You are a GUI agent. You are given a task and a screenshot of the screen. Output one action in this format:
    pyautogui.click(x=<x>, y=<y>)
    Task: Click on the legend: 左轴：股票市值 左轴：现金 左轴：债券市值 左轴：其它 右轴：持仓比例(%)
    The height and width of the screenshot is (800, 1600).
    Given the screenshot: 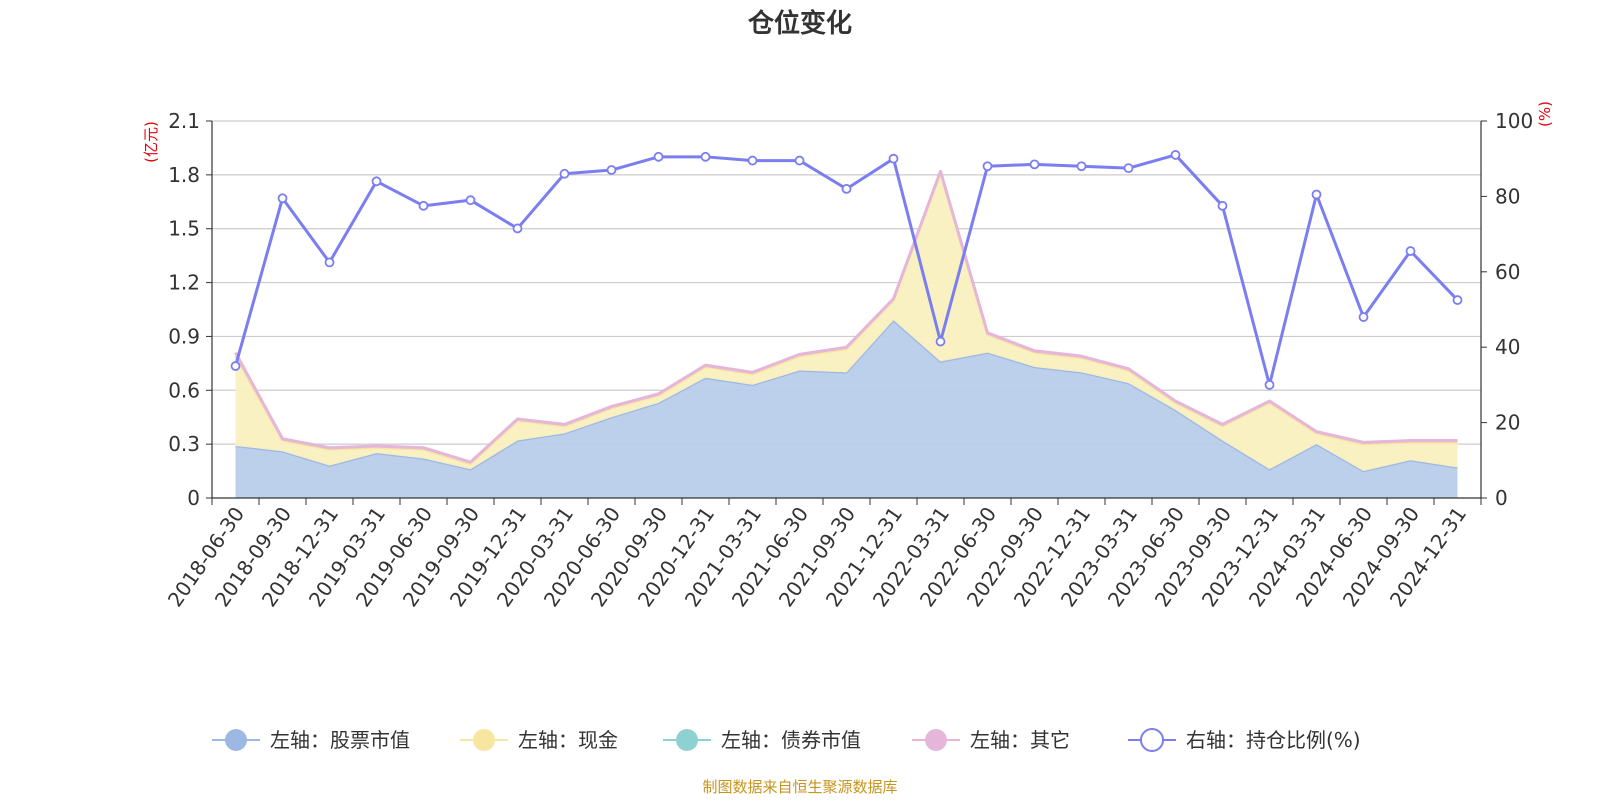 What is the action you would take?
    pyautogui.click(x=786, y=740)
    